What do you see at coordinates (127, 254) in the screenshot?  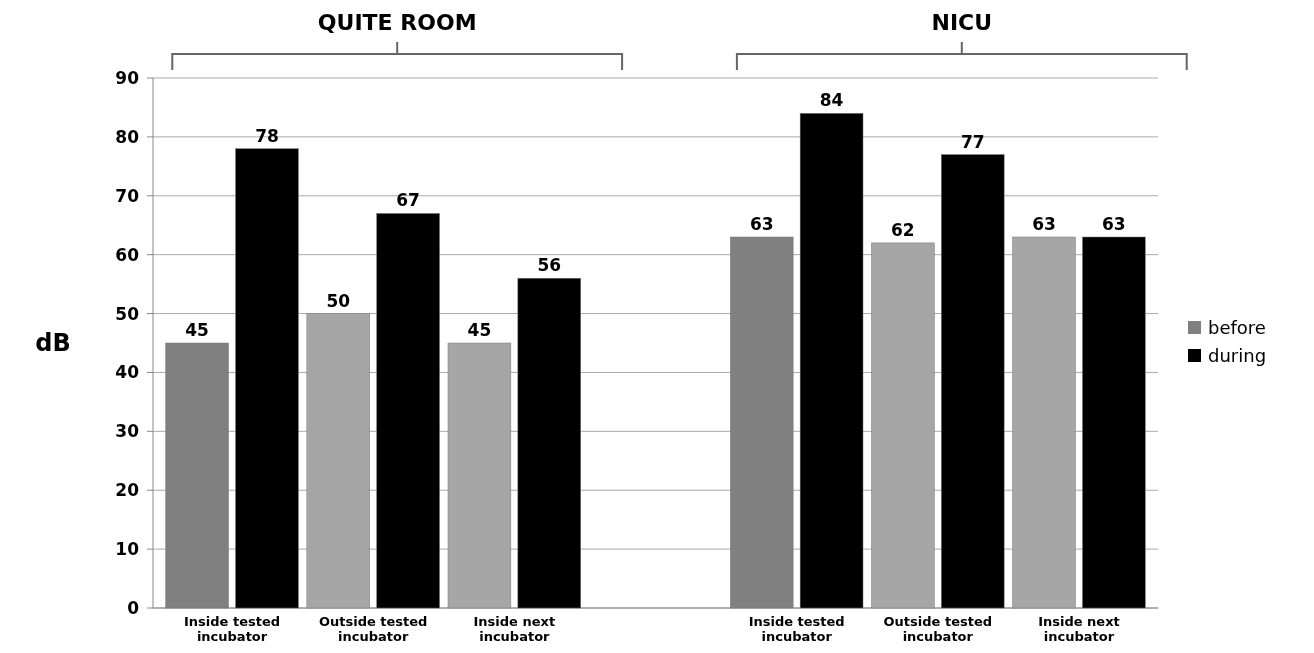 I see `y-tick-label: 60` at bounding box center [127, 254].